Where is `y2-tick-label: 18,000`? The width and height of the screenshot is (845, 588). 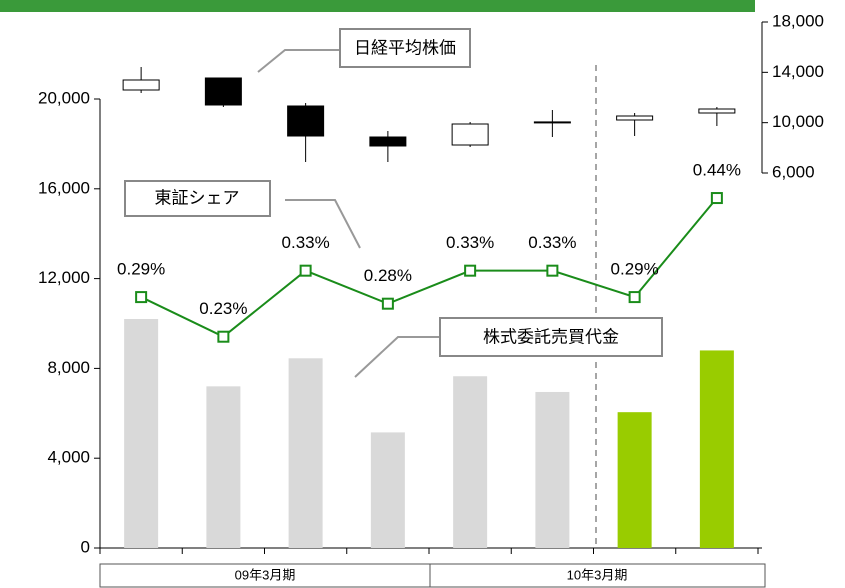
y2-tick-label: 18,000 is located at coordinates (798, 20).